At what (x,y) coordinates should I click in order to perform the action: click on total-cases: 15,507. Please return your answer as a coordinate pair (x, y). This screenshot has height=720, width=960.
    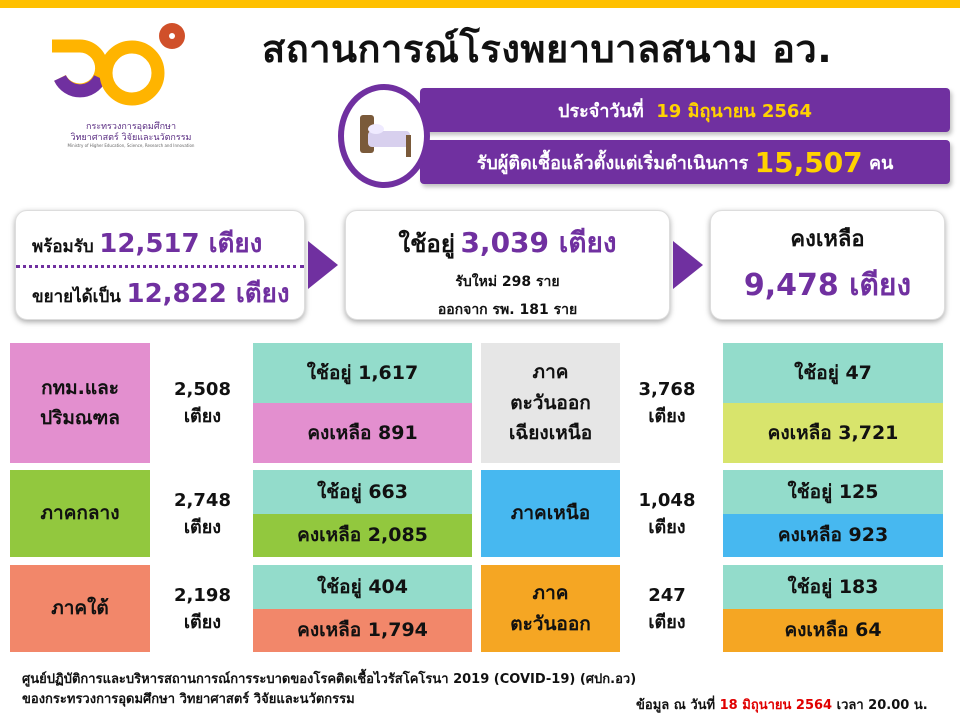
    Looking at the image, I should click on (808, 162).